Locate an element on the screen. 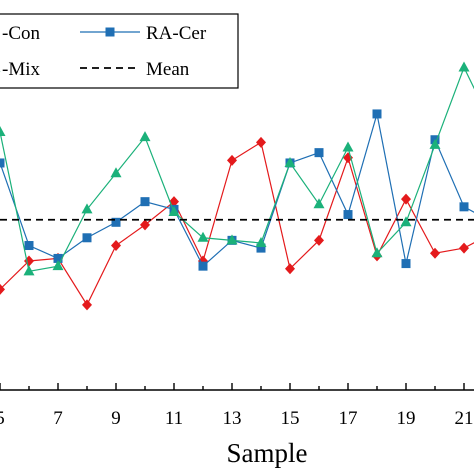  x-tick-label: 19 is located at coordinates (406, 418).